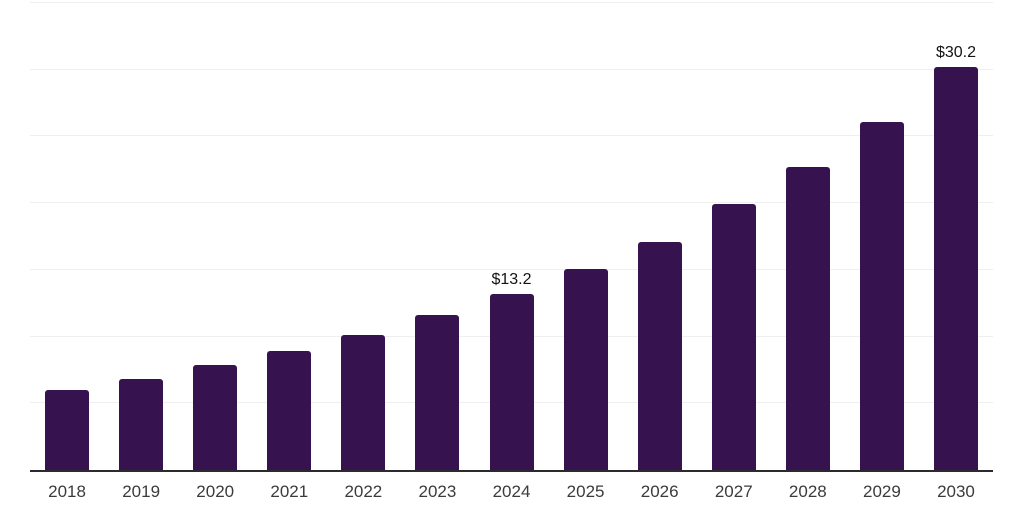 Image resolution: width=1024 pixels, height=512 pixels. What do you see at coordinates (659, 355) in the screenshot?
I see `bar-2026` at bounding box center [659, 355].